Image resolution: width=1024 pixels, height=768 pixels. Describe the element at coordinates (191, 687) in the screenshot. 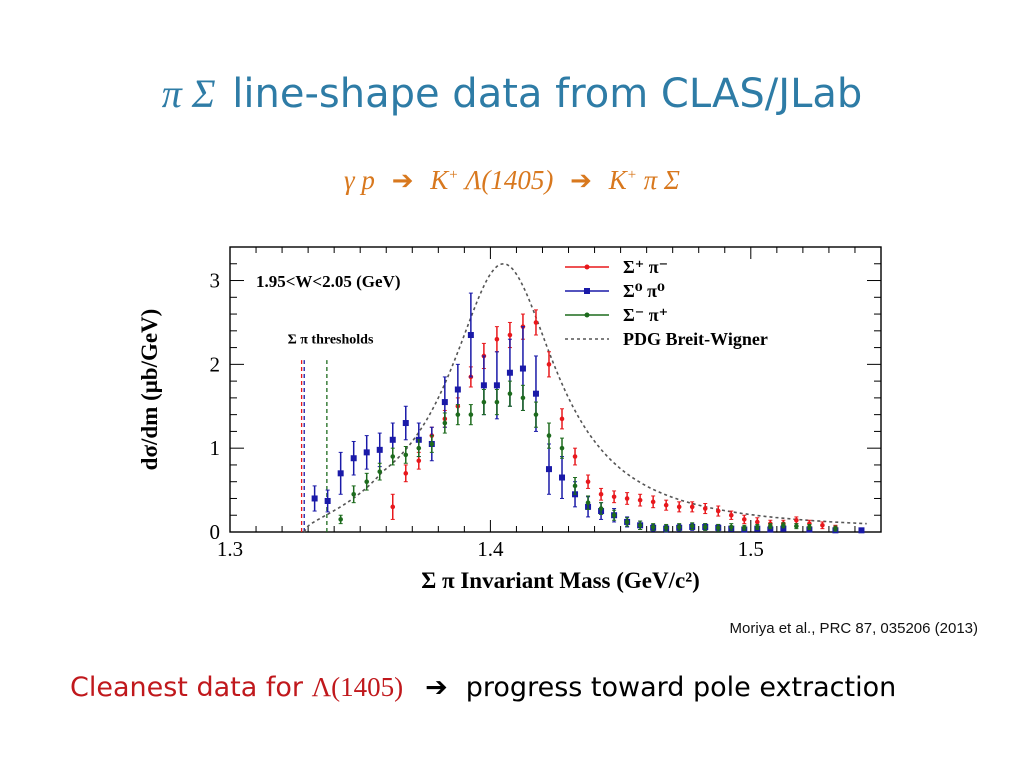

I see `conclusion-lead: Cleanest data for` at that location.